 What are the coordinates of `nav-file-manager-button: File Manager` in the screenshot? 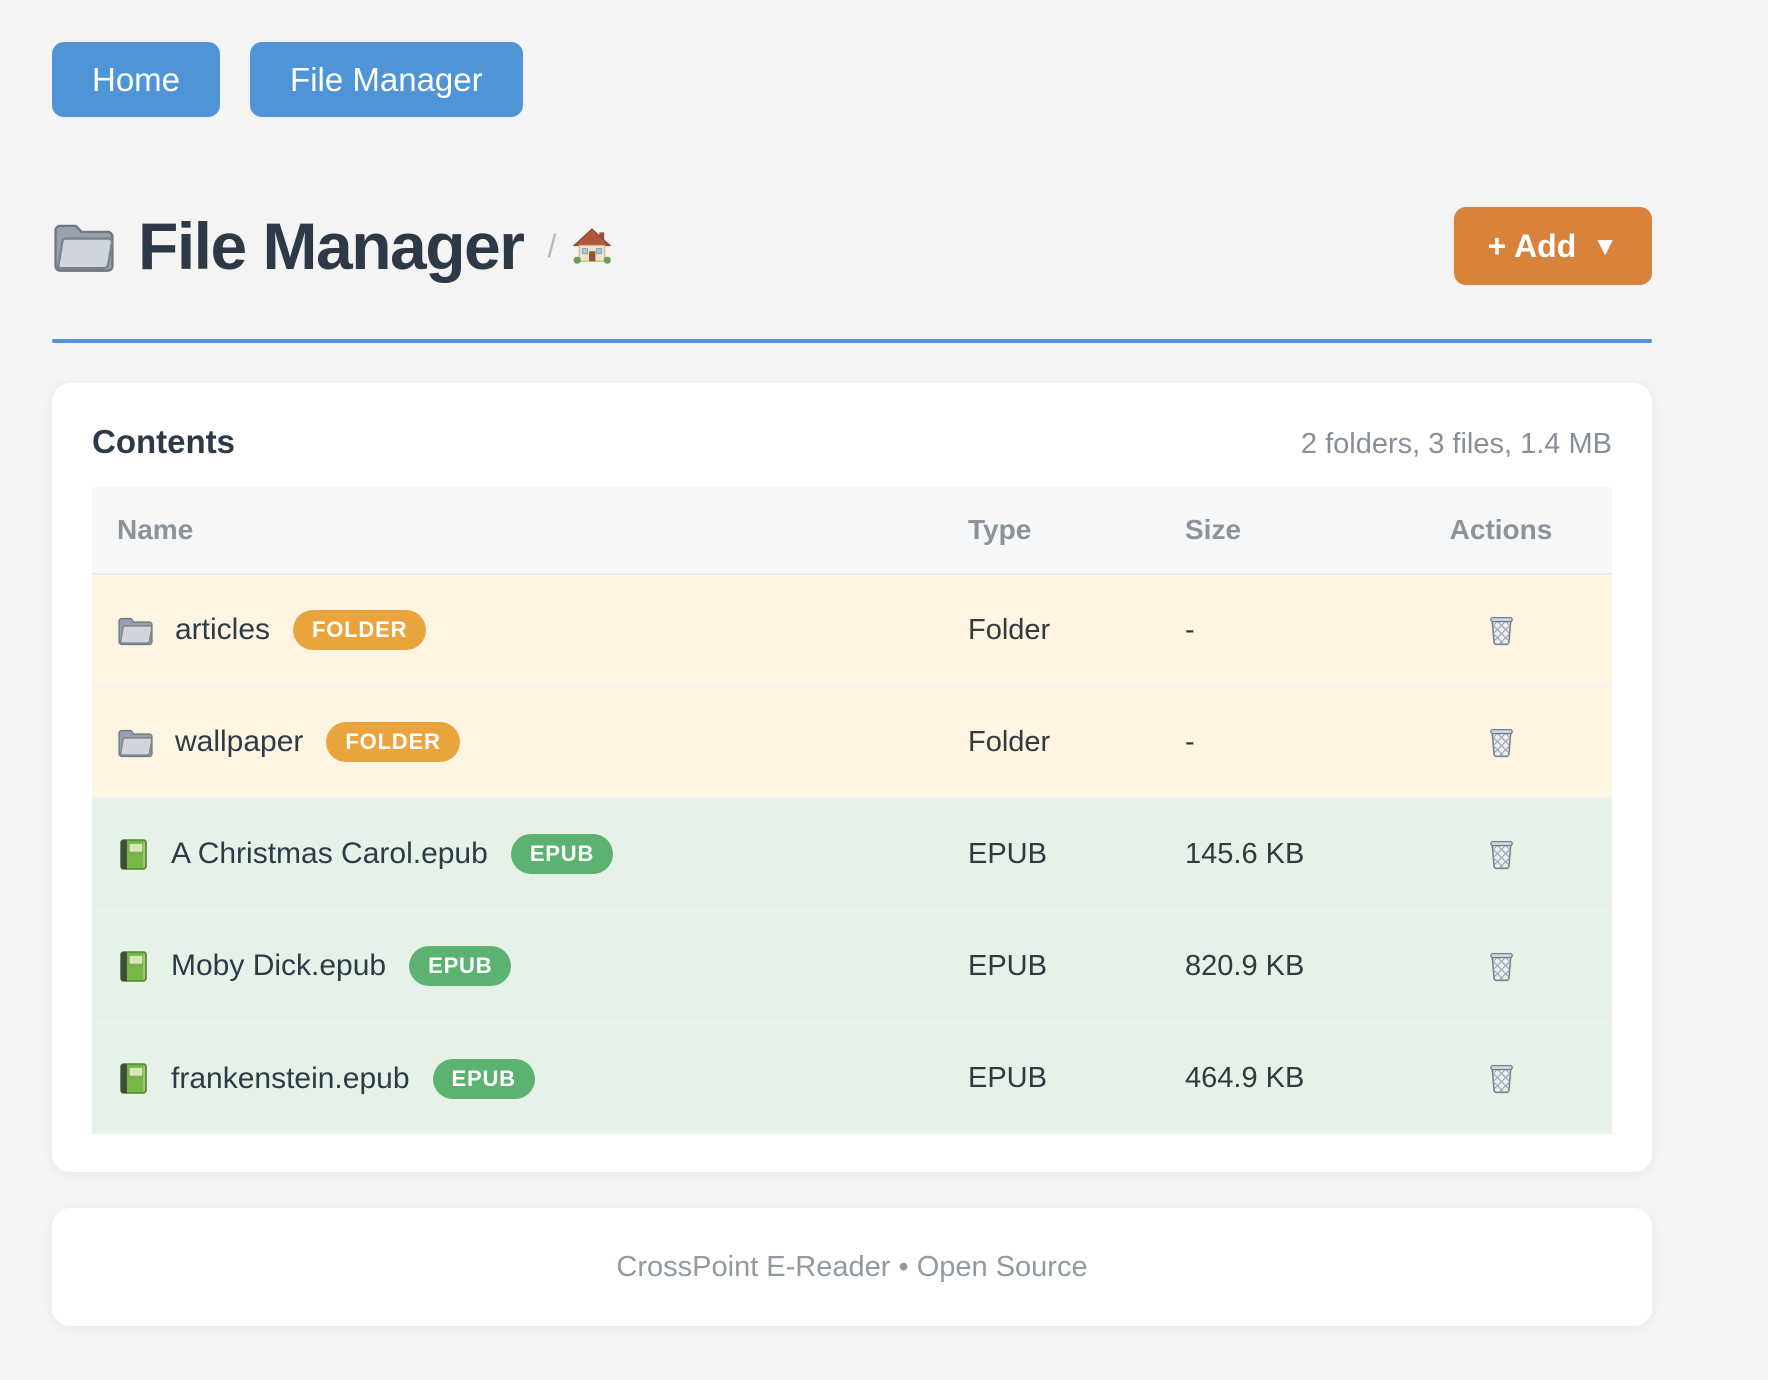 It's located at (386, 79).